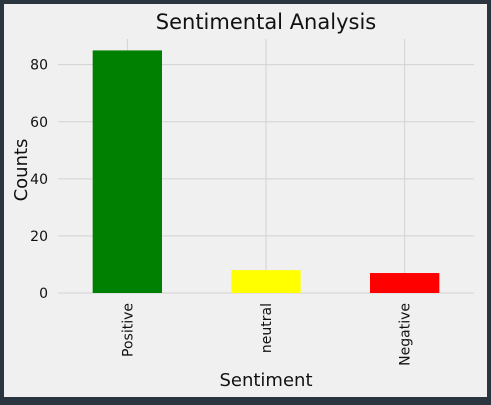  Describe the element at coordinates (267, 328) in the screenshot. I see `x-tick-label: neutral` at that location.